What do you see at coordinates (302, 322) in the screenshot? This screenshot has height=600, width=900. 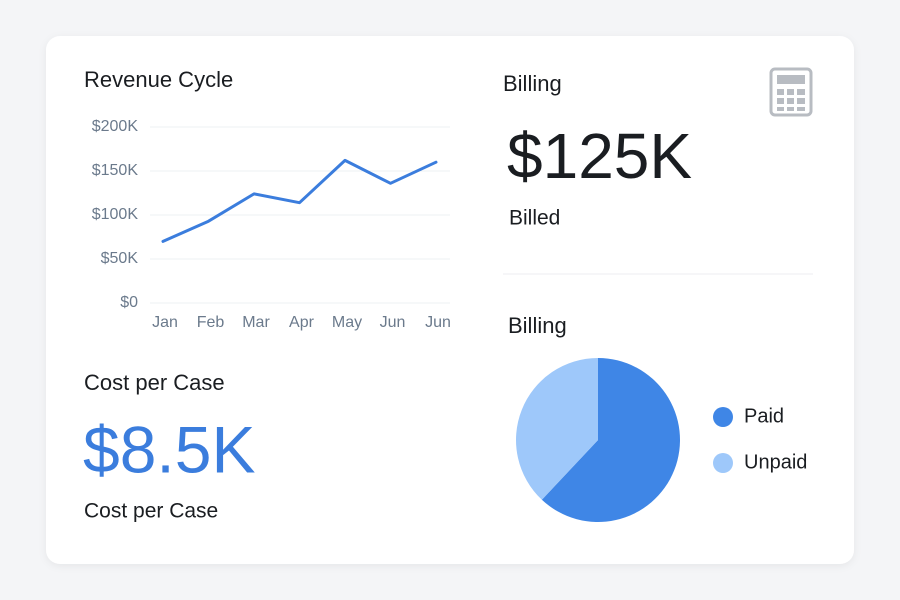 I see `x-tick-label: Apr` at bounding box center [302, 322].